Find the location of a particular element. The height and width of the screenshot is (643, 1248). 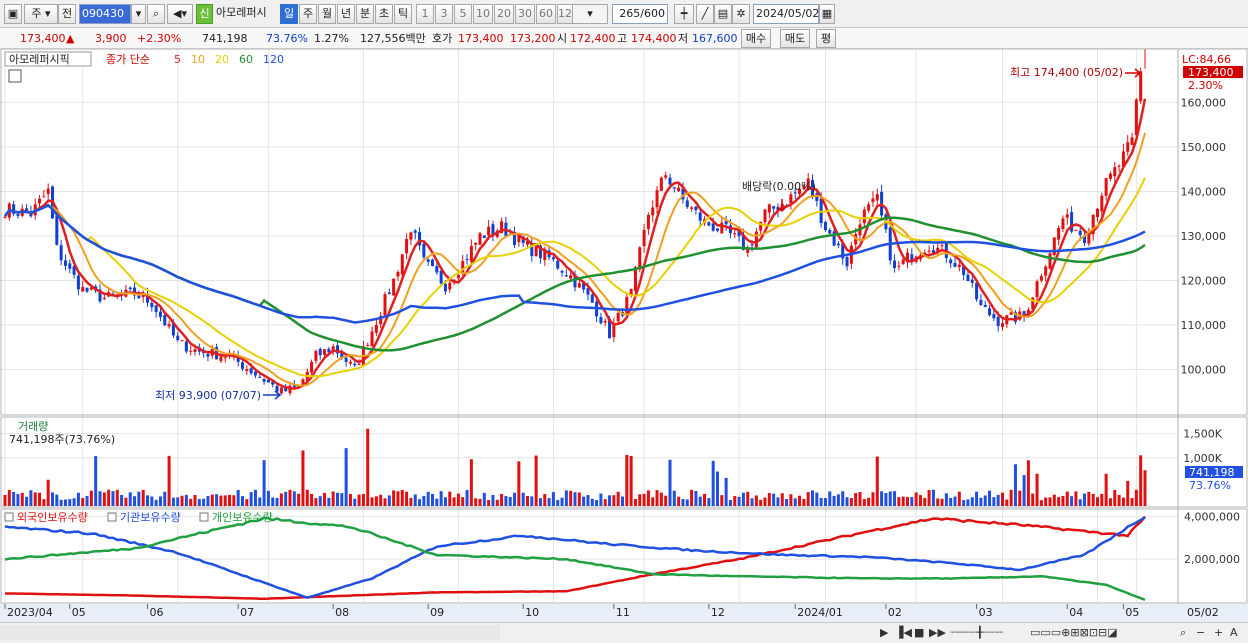

plus-icon: + is located at coordinates (1219, 632).